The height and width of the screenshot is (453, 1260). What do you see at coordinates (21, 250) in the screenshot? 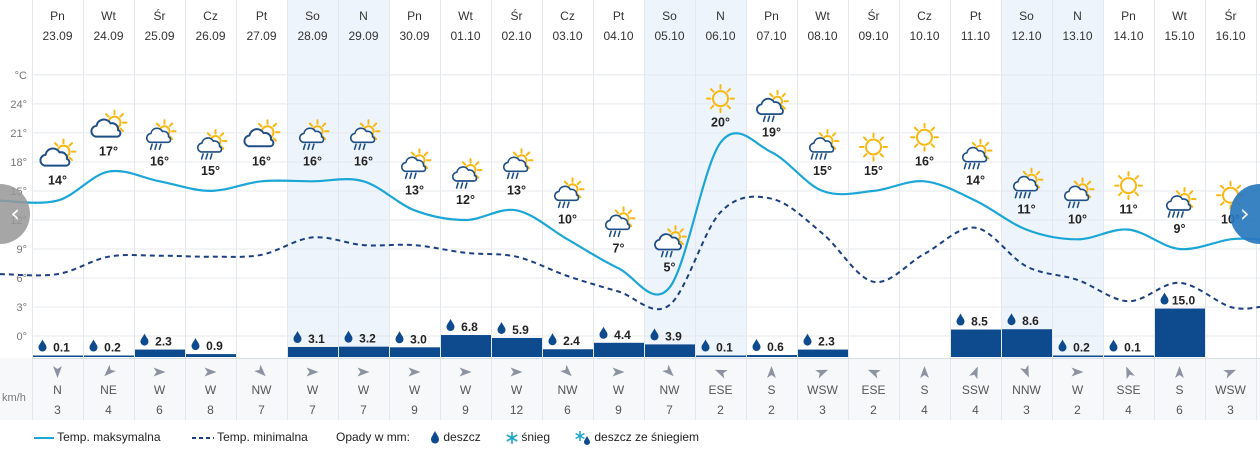
I see `y-tick-label: 9°` at bounding box center [21, 250].